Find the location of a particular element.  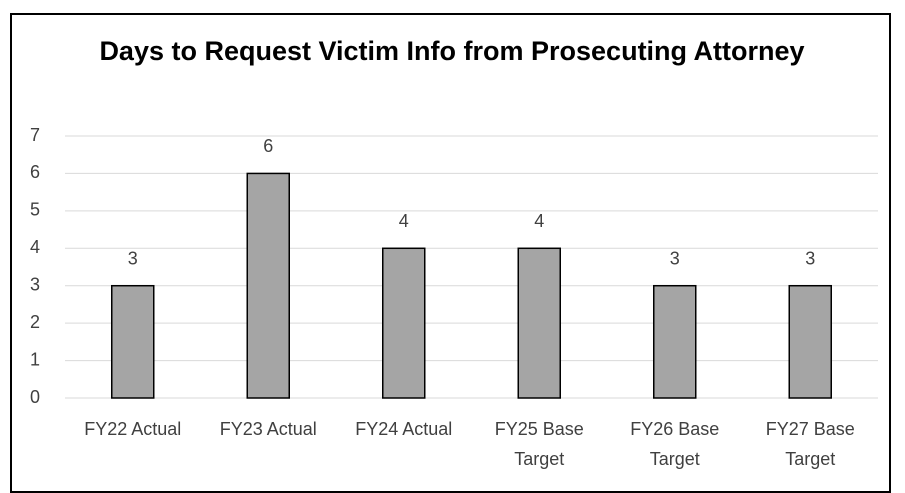

x-tick-label: FY25 Base Target is located at coordinates (539, 444).